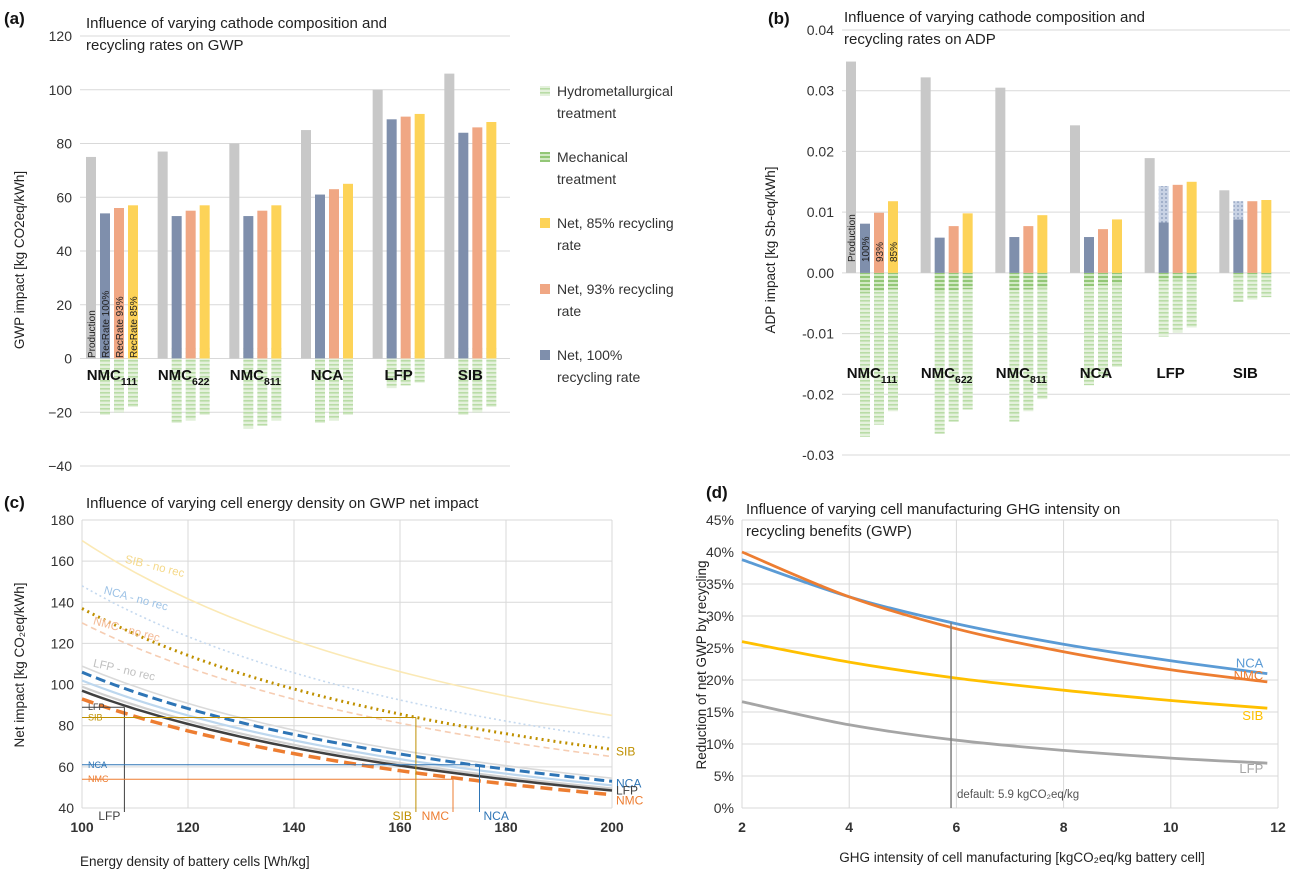 The width and height of the screenshot is (1301, 871). What do you see at coordinates (66, 808) in the screenshot?
I see `y-tick-label: 40` at bounding box center [66, 808].